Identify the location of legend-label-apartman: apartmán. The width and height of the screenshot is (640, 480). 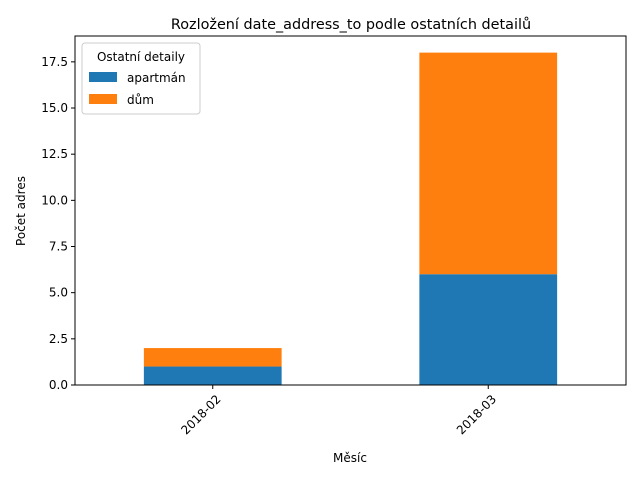
(156, 78).